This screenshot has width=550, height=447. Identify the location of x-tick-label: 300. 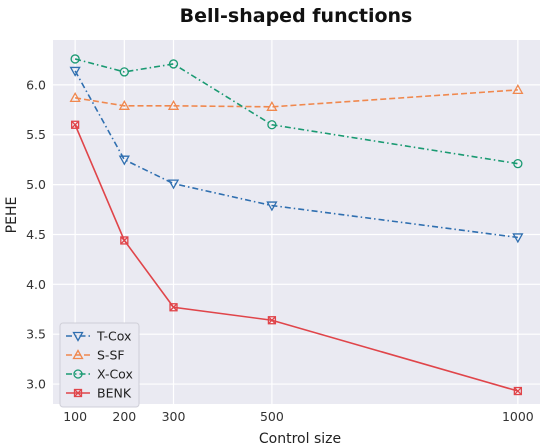
(174, 416).